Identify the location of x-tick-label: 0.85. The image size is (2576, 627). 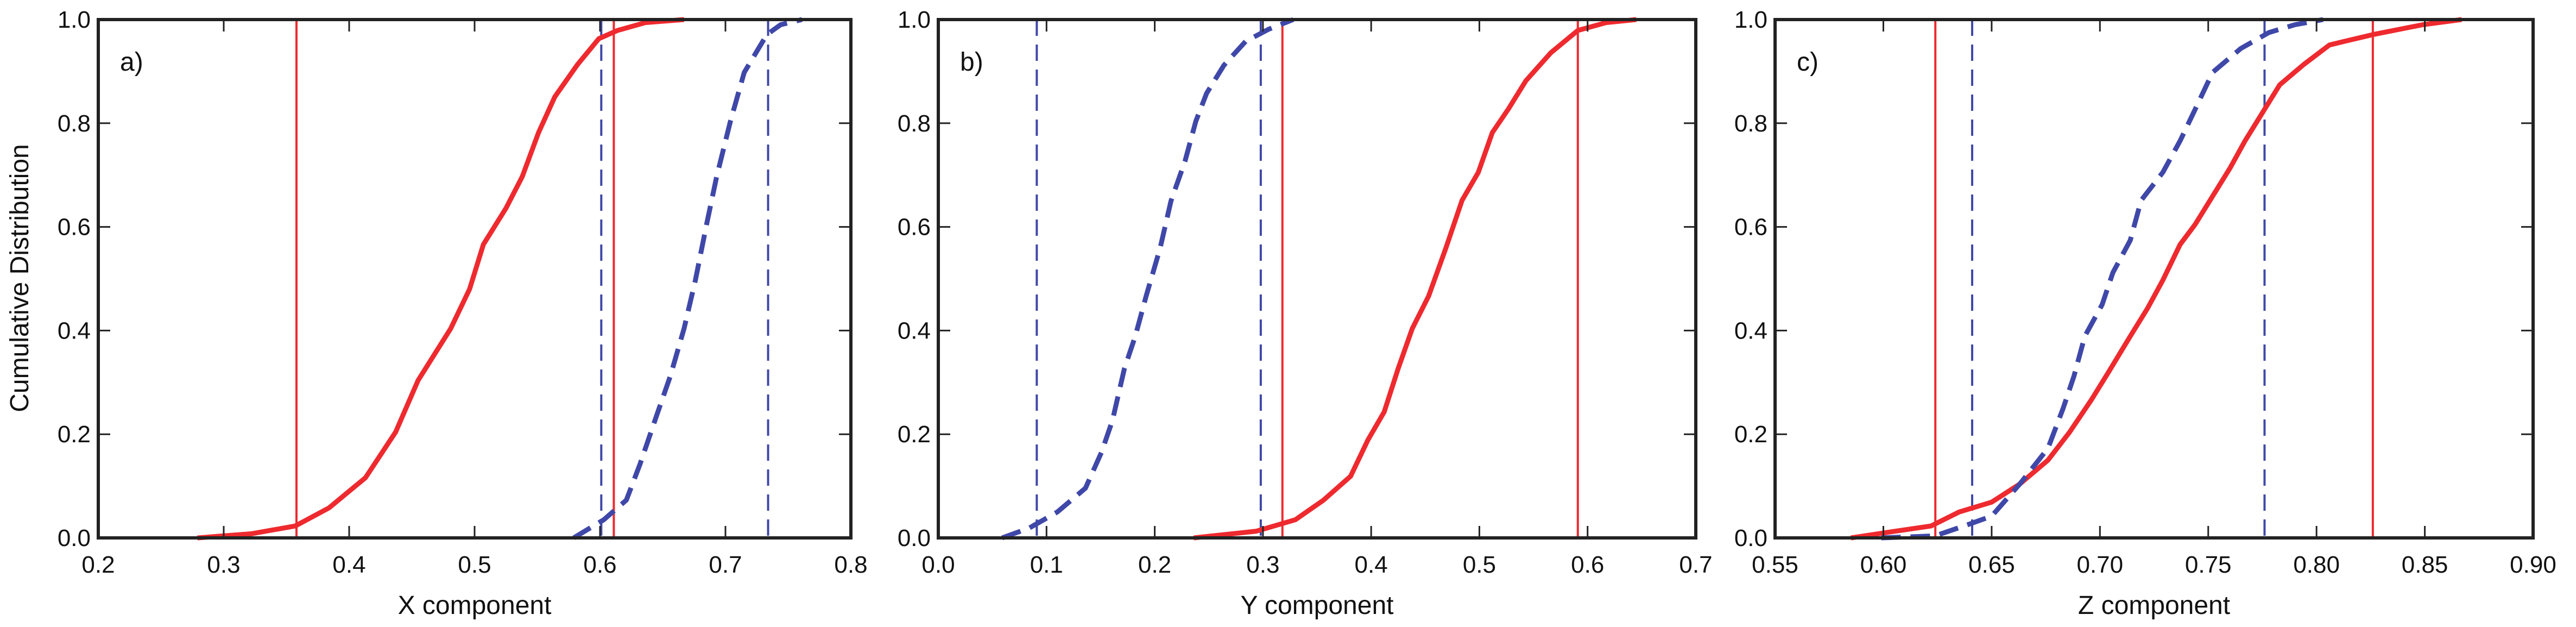
(2425, 564).